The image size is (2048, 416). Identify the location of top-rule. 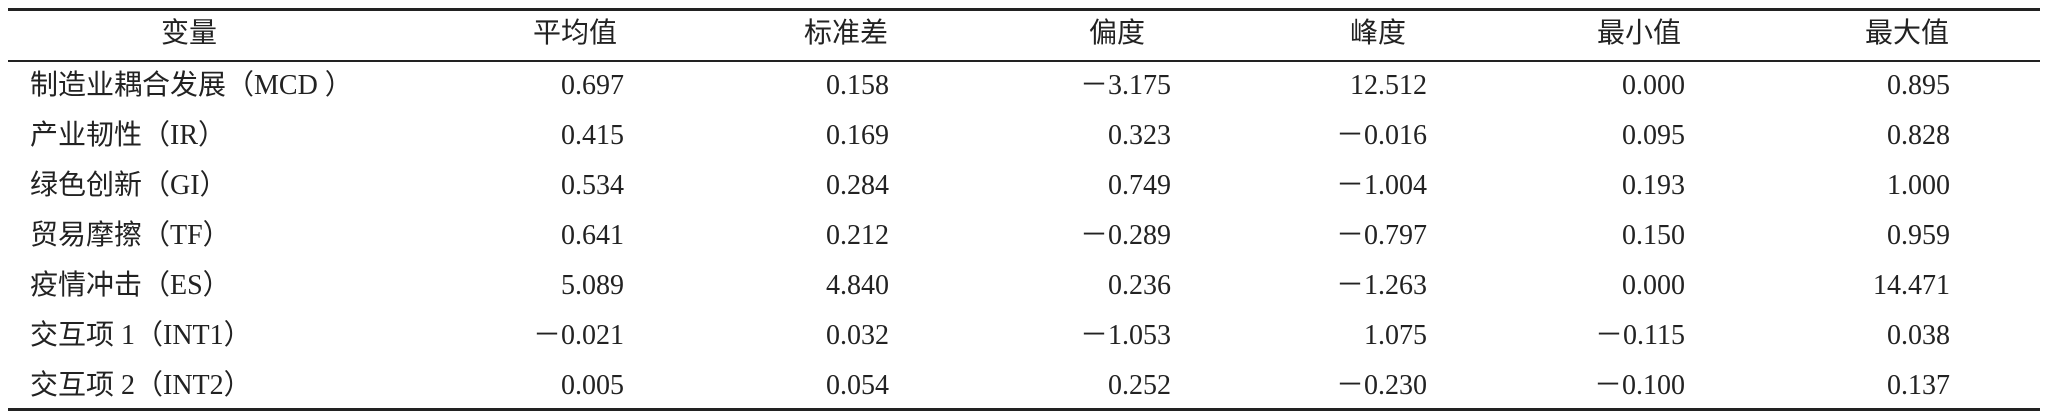
(1024, 9).